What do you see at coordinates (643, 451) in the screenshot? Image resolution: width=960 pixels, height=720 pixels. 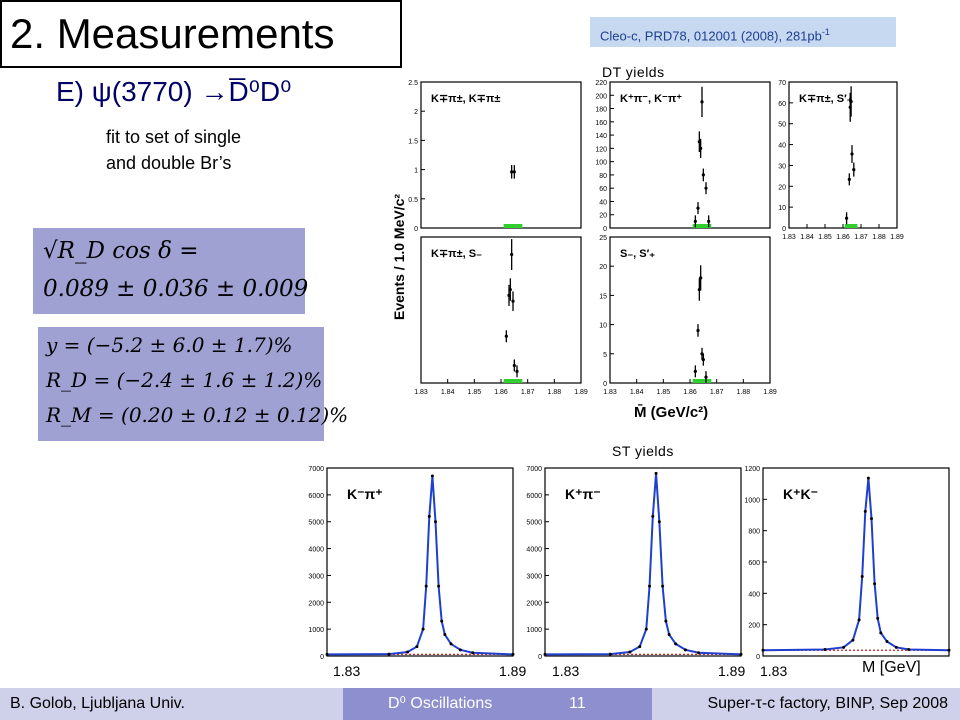 I see `st-yields-label: ST yields` at bounding box center [643, 451].